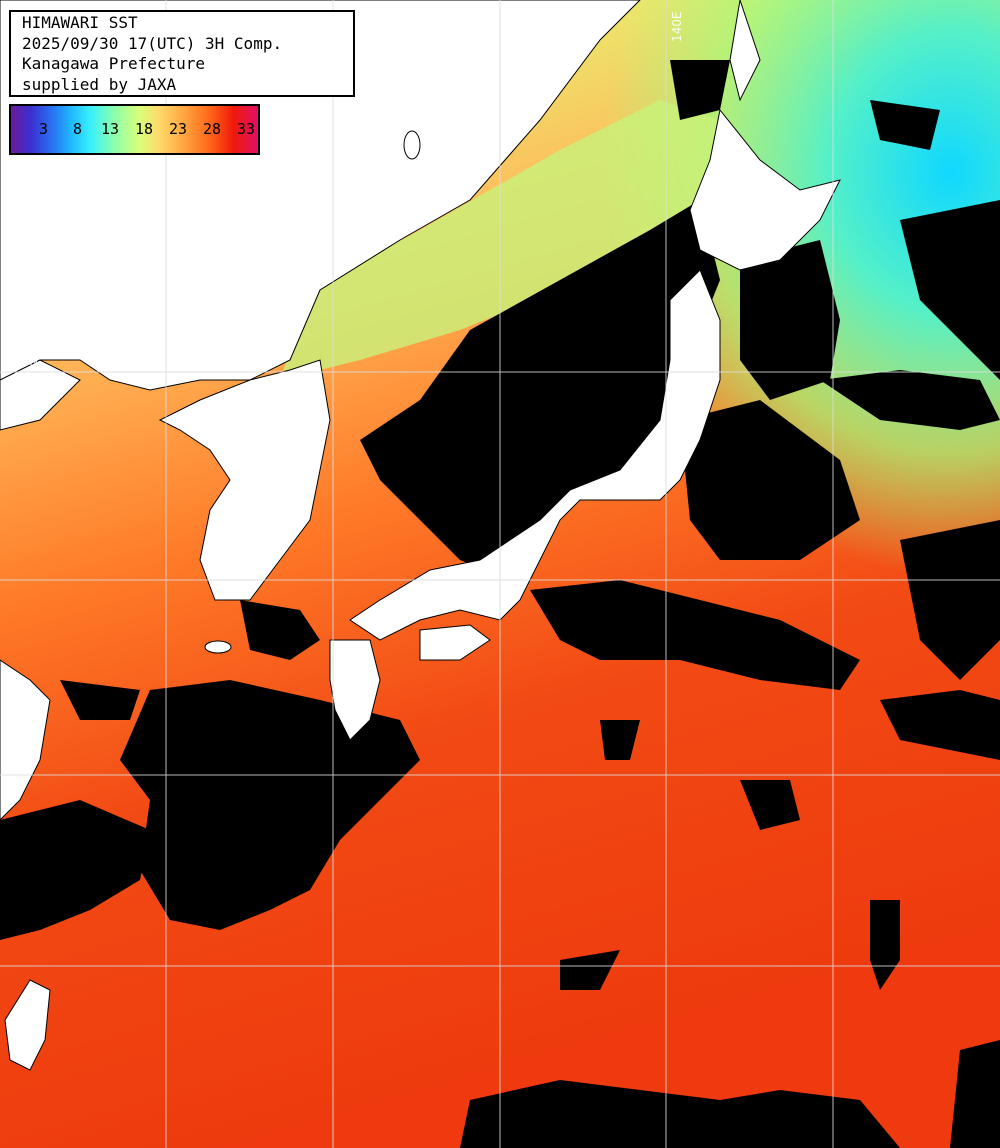  Describe the element at coordinates (114, 63) in the screenshot. I see `region-line: Kanagawa Prefecture` at that location.